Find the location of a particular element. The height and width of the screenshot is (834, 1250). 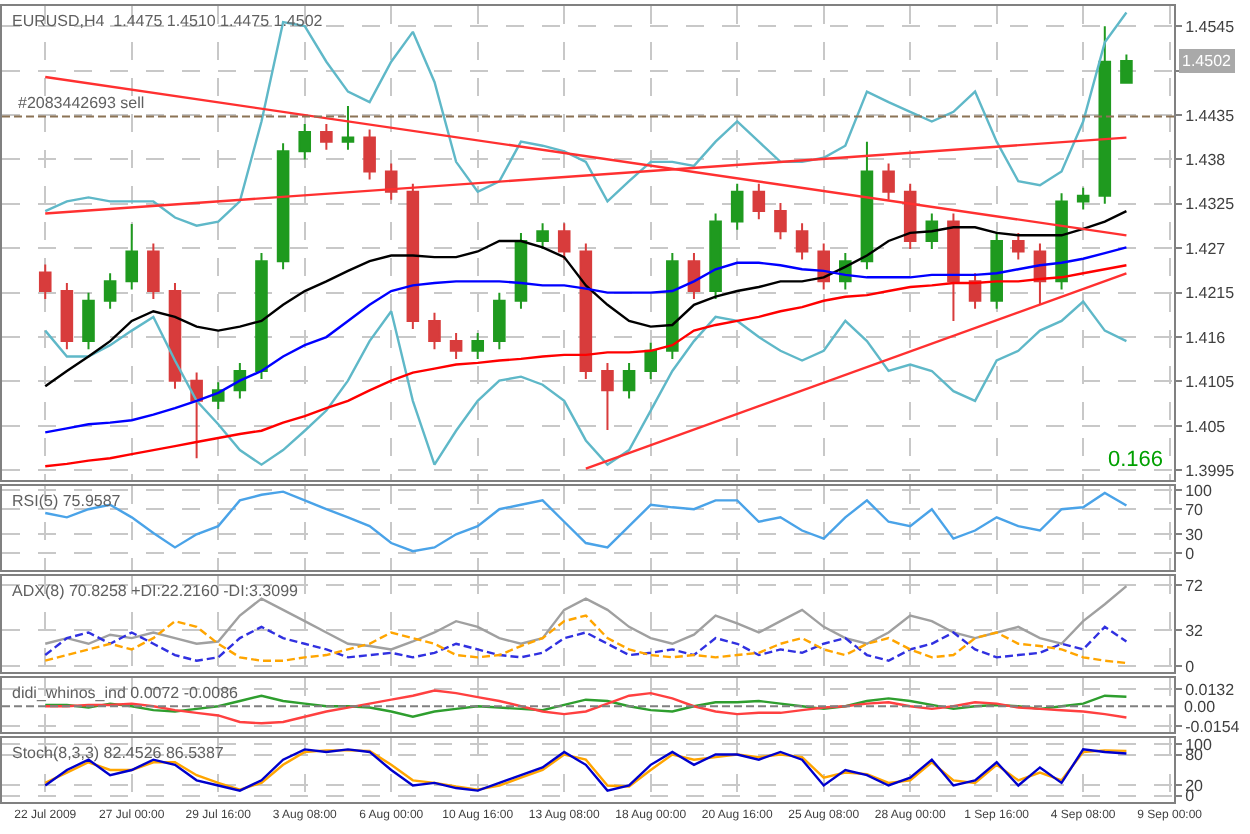

y-tick-label: 1.4435 is located at coordinates (1210, 115).